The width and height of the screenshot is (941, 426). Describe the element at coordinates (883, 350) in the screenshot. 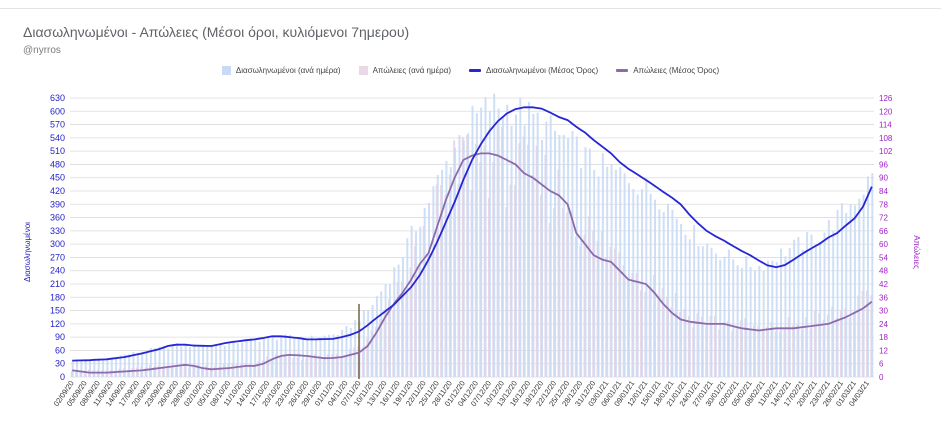

I see `y2-tick-label: 12` at that location.